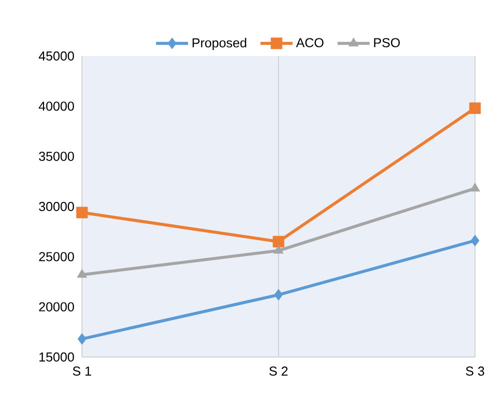 The width and height of the screenshot is (499, 402). Describe the element at coordinates (56, 56) in the screenshot. I see `y-tick-label: 45000` at that location.